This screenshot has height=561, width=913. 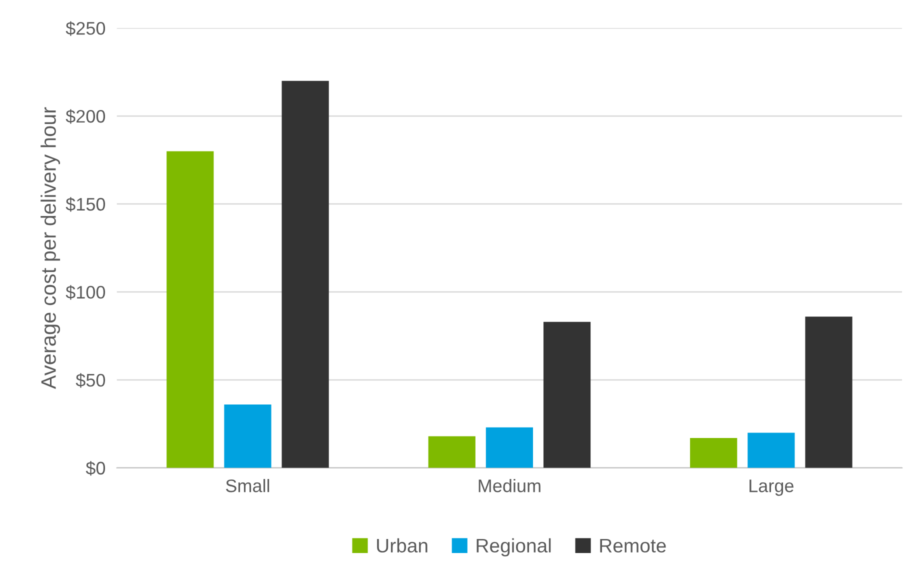 What do you see at coordinates (91, 380) in the screenshot?
I see `y-tick-label: $50` at bounding box center [91, 380].